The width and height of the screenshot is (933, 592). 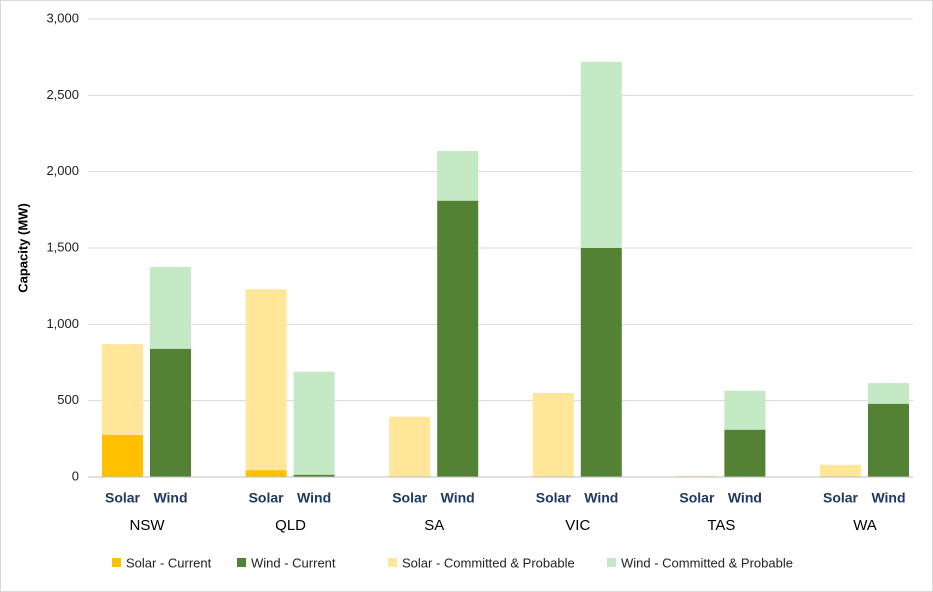 What do you see at coordinates (707, 562) in the screenshot?
I see `legend-label: Wind - Committed & Probable` at bounding box center [707, 562].